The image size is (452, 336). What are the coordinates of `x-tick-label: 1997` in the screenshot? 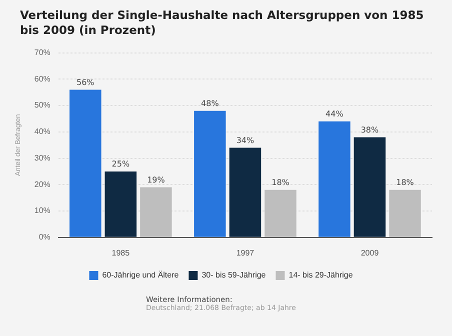 It's located at (245, 253).